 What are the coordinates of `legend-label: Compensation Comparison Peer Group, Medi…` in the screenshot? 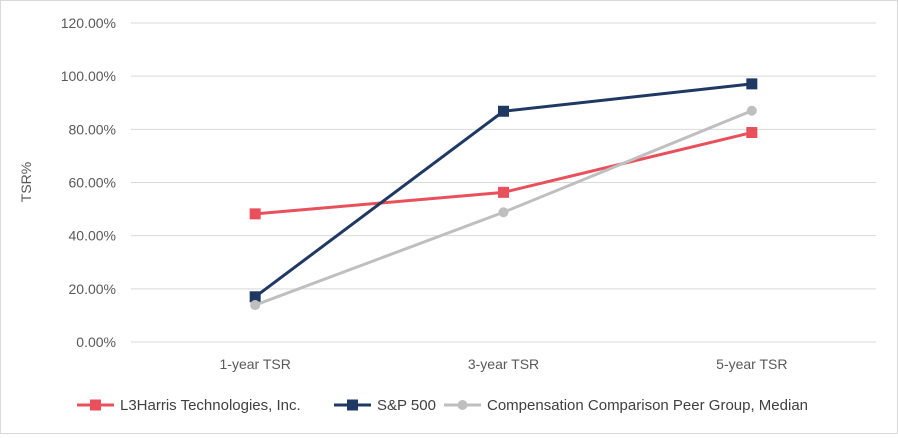 It's located at (647, 405).